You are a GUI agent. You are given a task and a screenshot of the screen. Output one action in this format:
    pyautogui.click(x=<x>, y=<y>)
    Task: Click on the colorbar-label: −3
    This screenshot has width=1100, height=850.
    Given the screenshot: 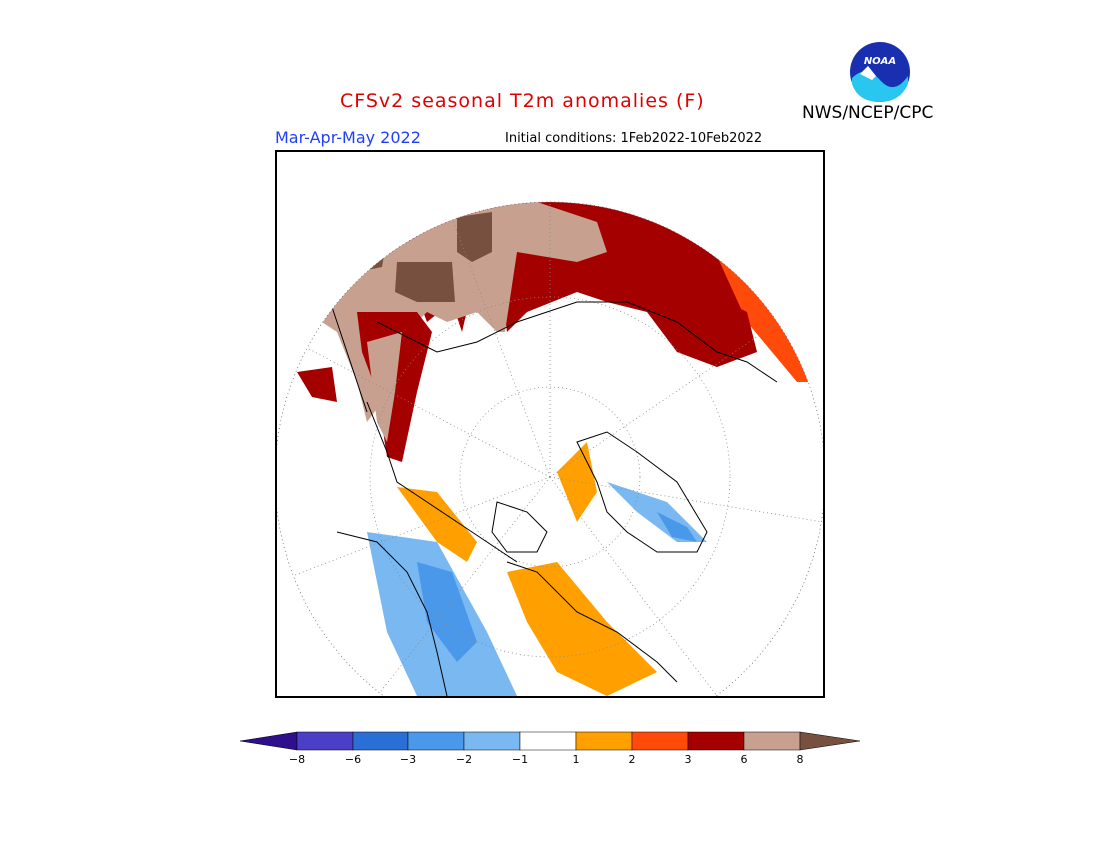 What is the action you would take?
    pyautogui.click(x=408, y=759)
    